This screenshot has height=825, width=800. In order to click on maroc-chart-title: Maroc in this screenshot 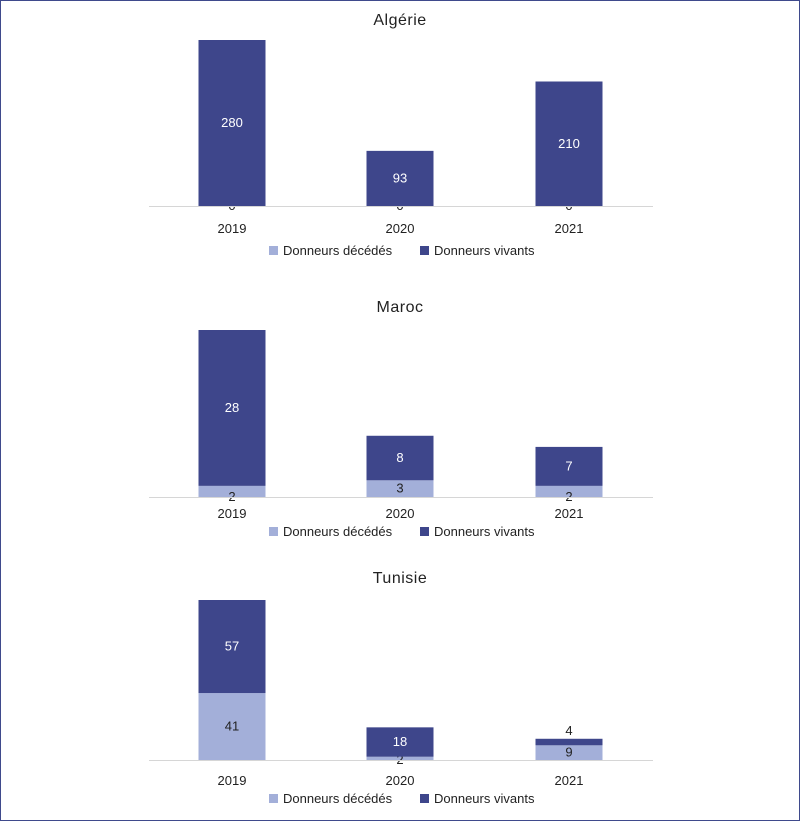, I will do `click(400, 307)`.